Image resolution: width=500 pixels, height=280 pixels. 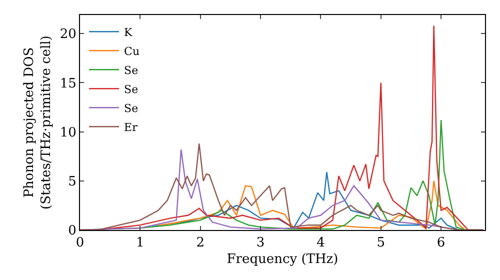 I want to click on x-tick-label: 3, so click(x=260, y=243).